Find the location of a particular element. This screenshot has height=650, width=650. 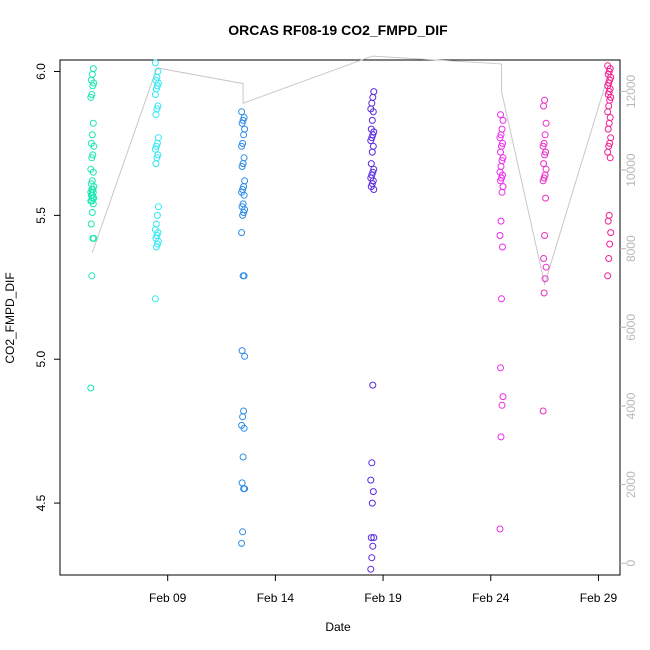

secondary-y-axis: 0 2000 4000 6000 8000 10000 12000 is located at coordinates (629, 320).